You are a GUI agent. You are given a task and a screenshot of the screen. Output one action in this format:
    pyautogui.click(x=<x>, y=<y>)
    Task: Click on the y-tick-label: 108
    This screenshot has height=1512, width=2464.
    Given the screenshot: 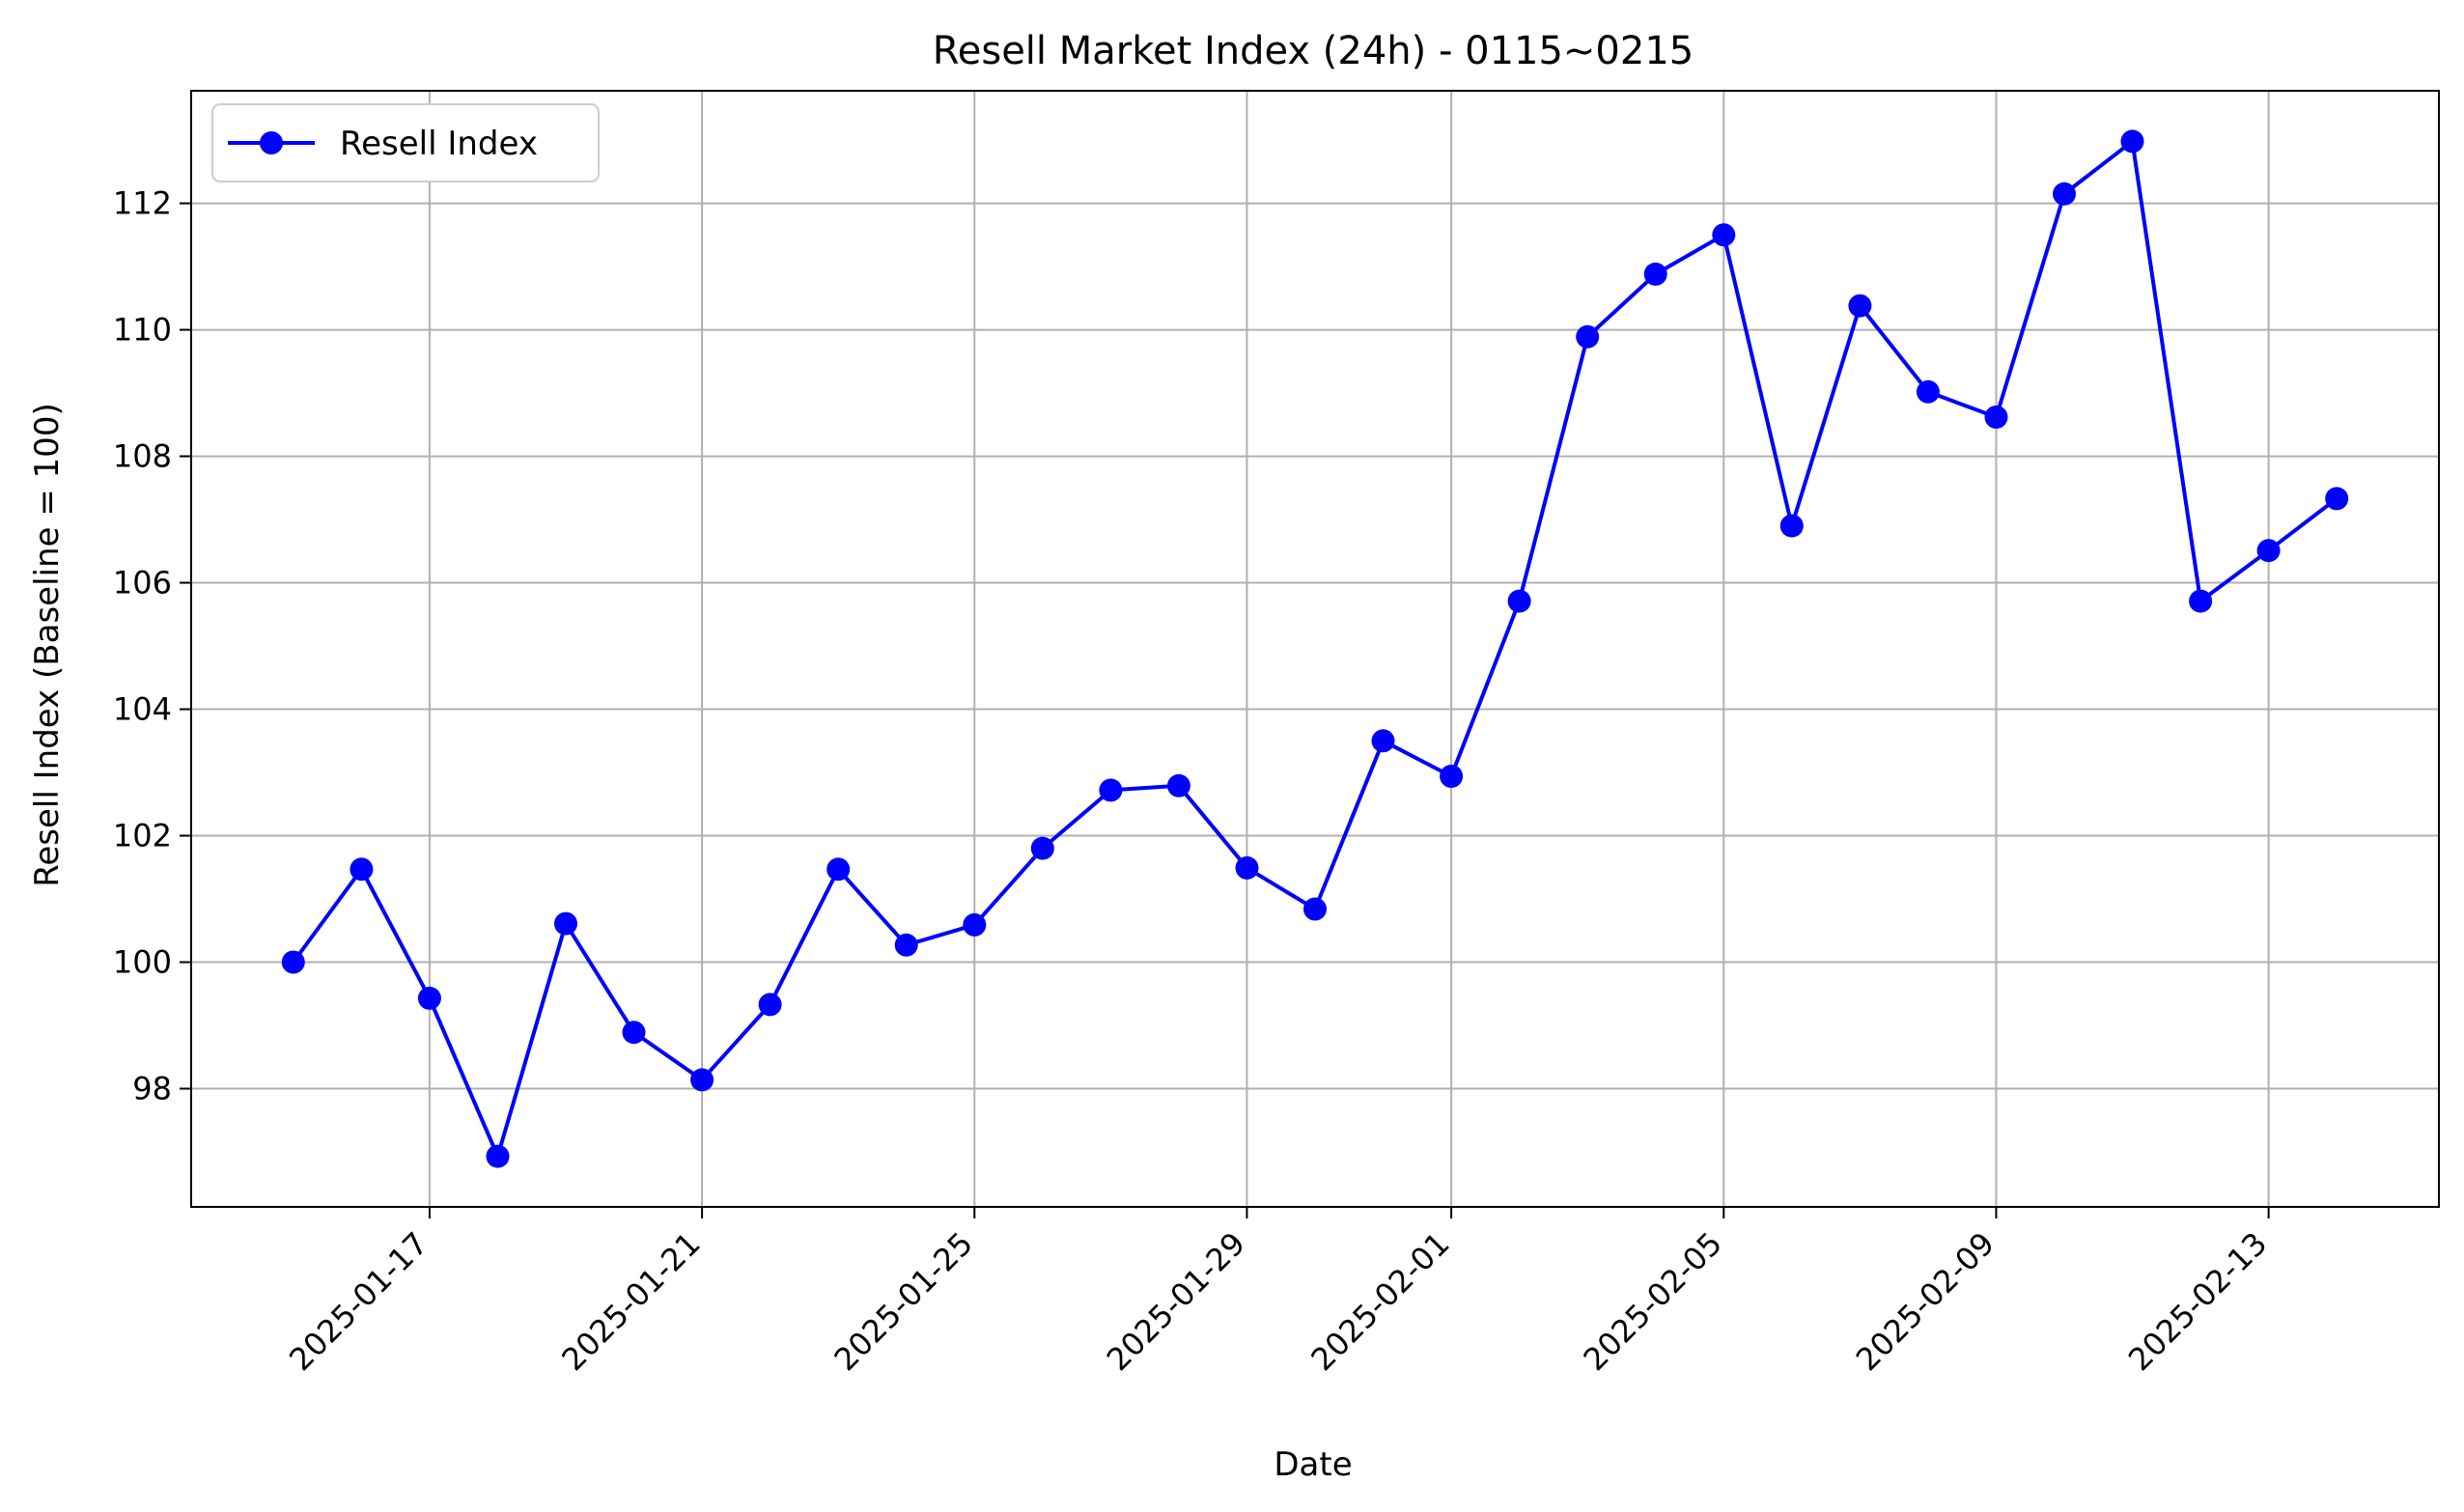 What is the action you would take?
    pyautogui.click(x=142, y=457)
    